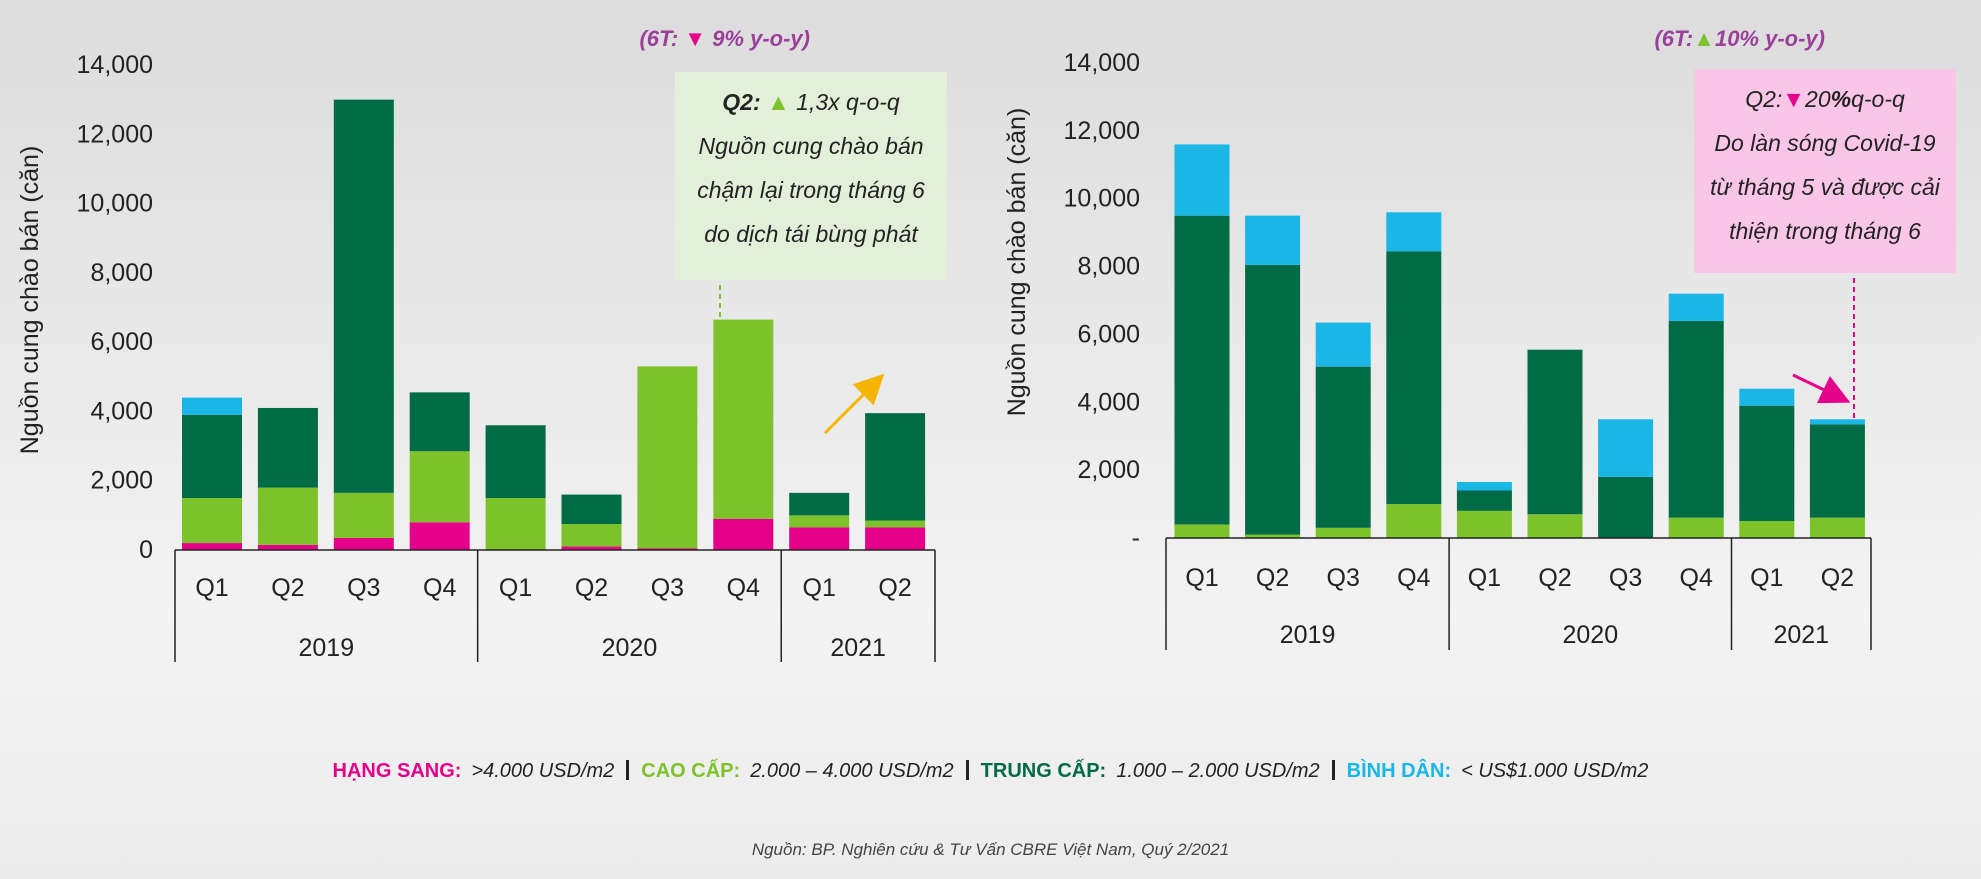 This screenshot has width=1981, height=879. What do you see at coordinates (1102, 131) in the screenshot?
I see `y-tick-label: 12,000` at bounding box center [1102, 131].